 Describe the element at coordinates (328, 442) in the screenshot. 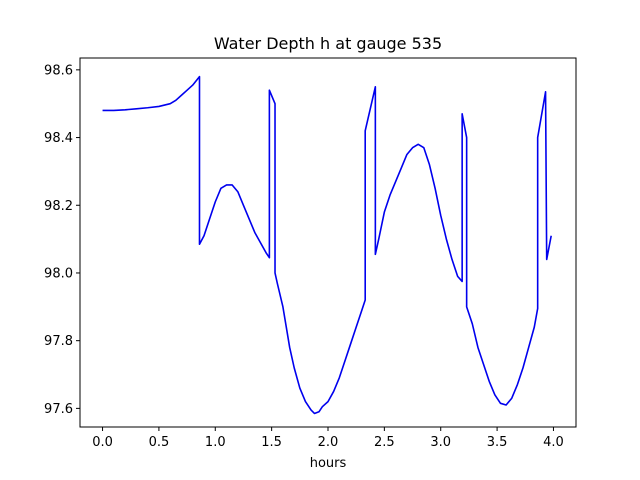

I see `x-tick-label: 2.0` at that location.